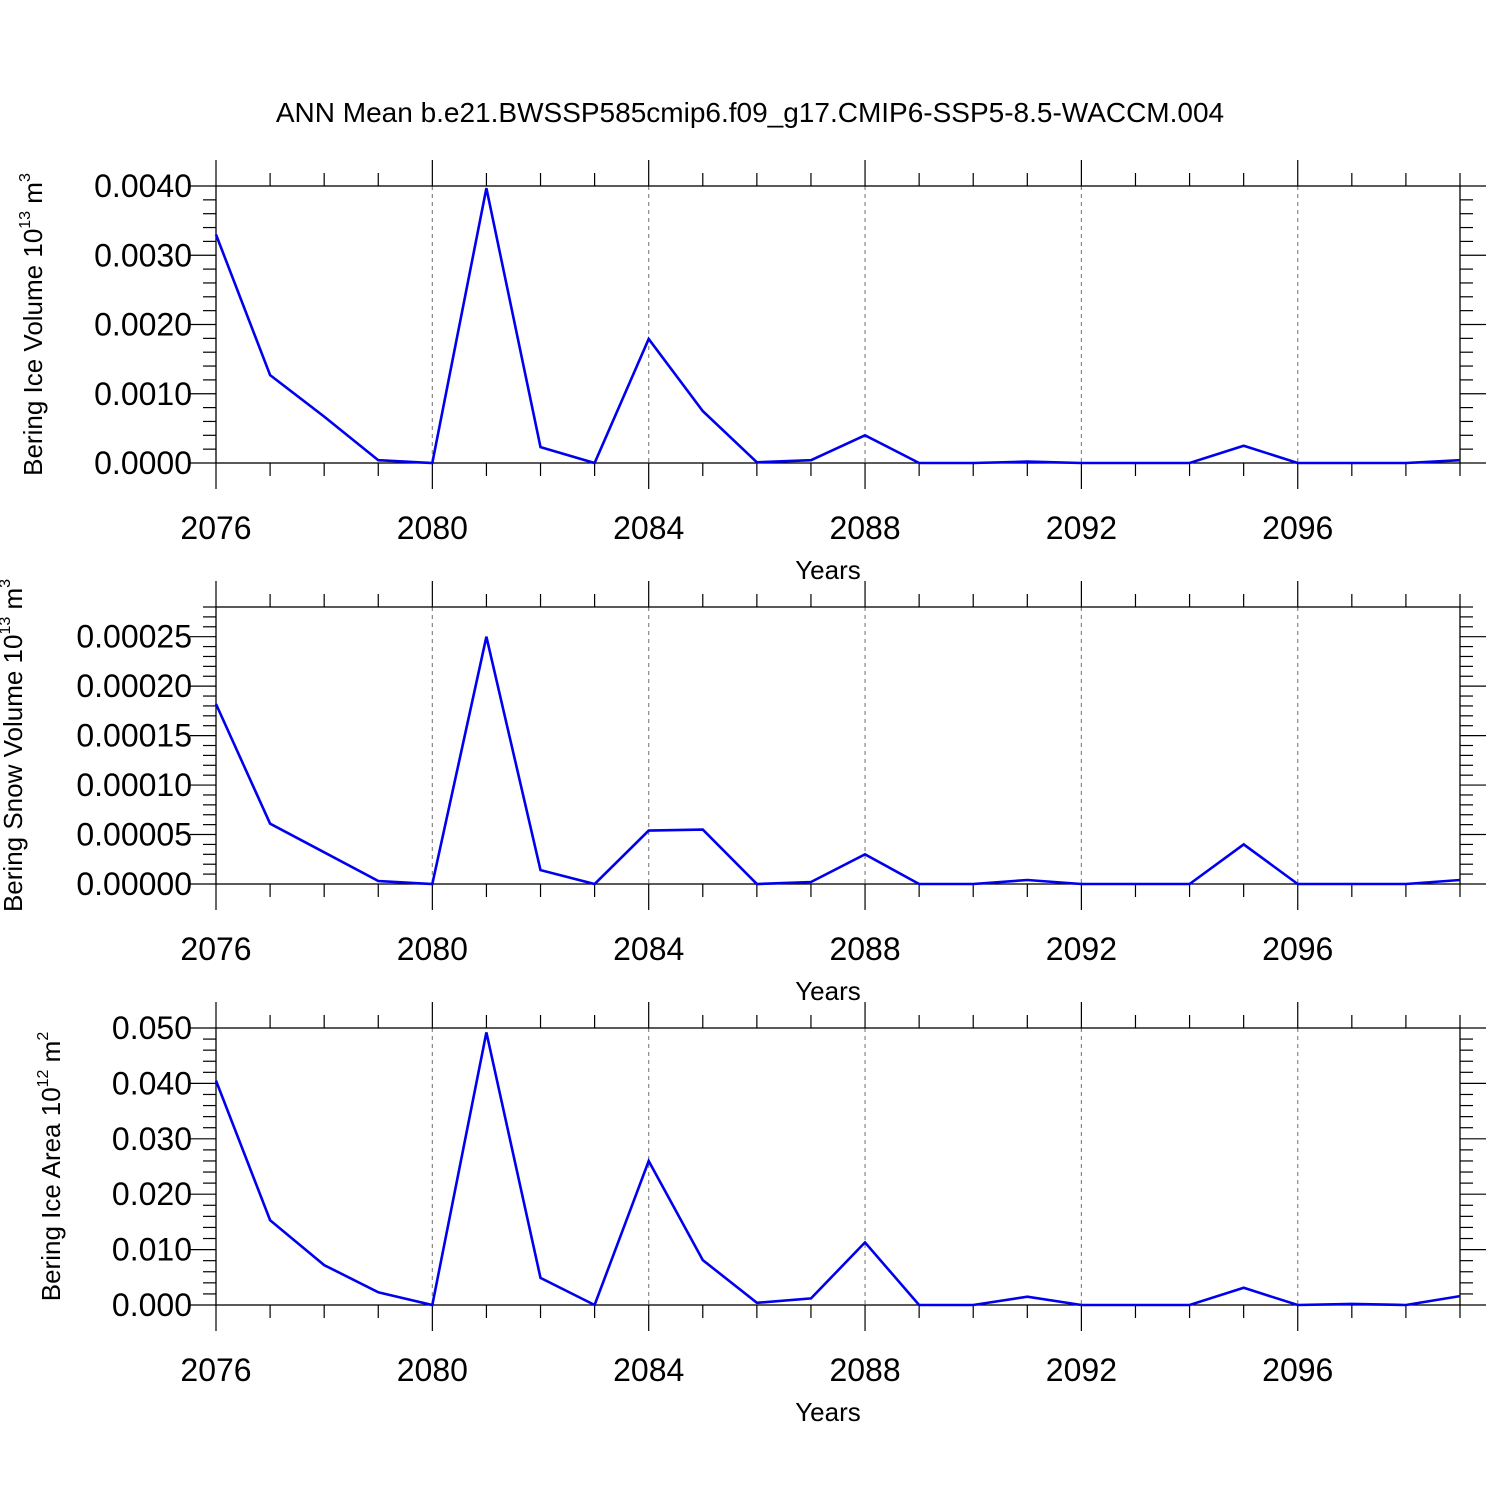  I want to click on y-tick-label: 0.00010, so click(134, 785).